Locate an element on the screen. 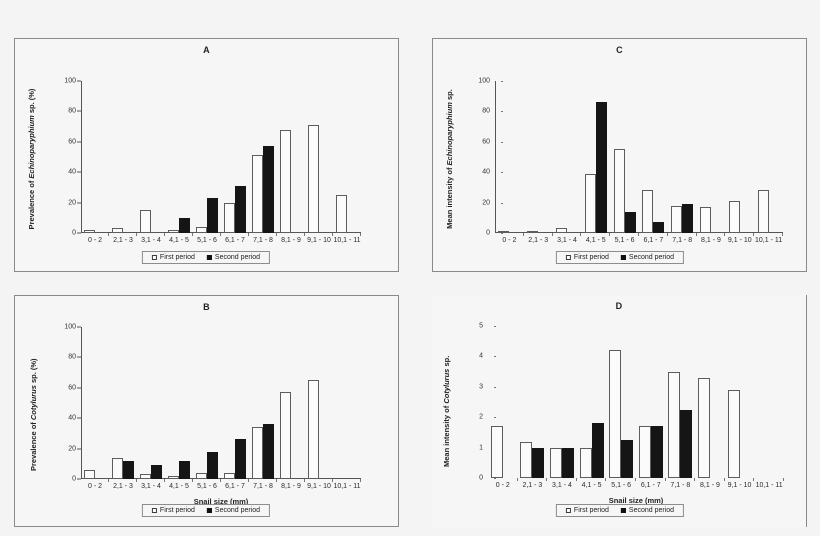  panel-d-y-tick-label: 4 is located at coordinates (481, 356).